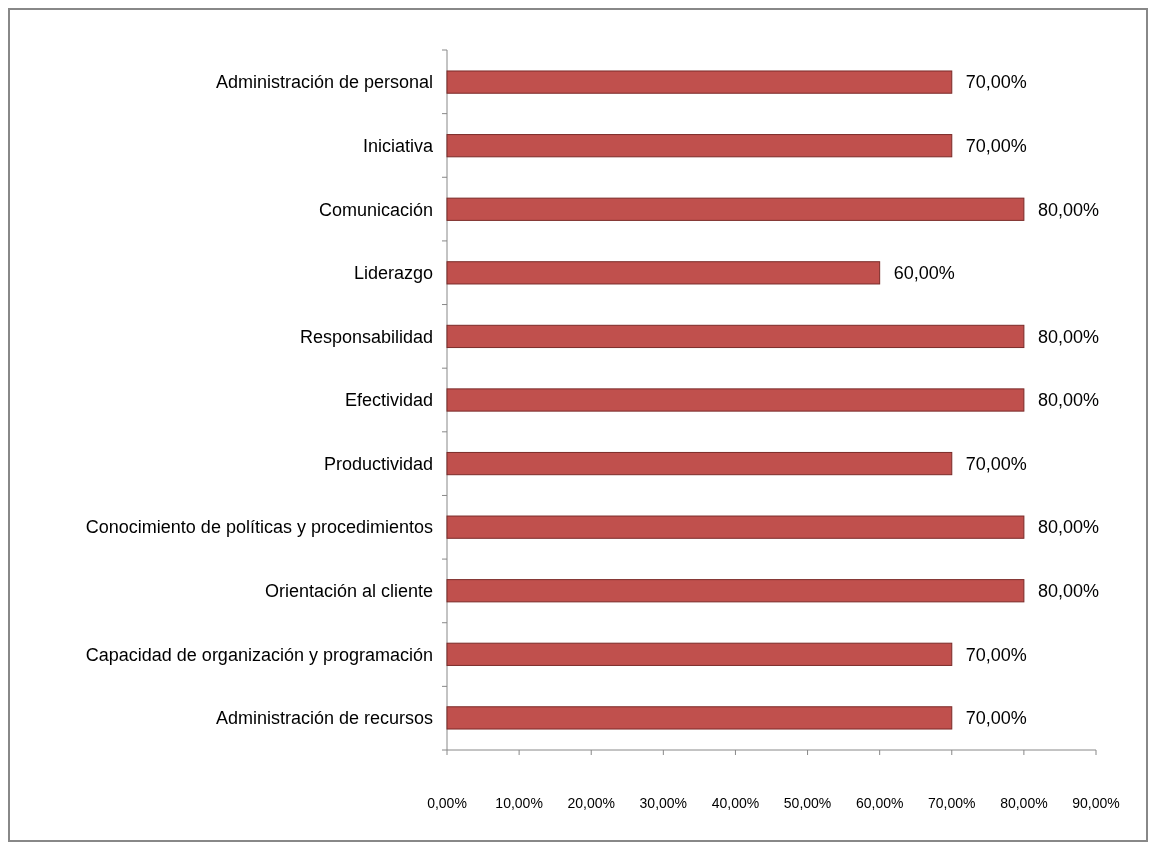  What do you see at coordinates (447, 803) in the screenshot?
I see `x-tick-label: 0,00%` at bounding box center [447, 803].